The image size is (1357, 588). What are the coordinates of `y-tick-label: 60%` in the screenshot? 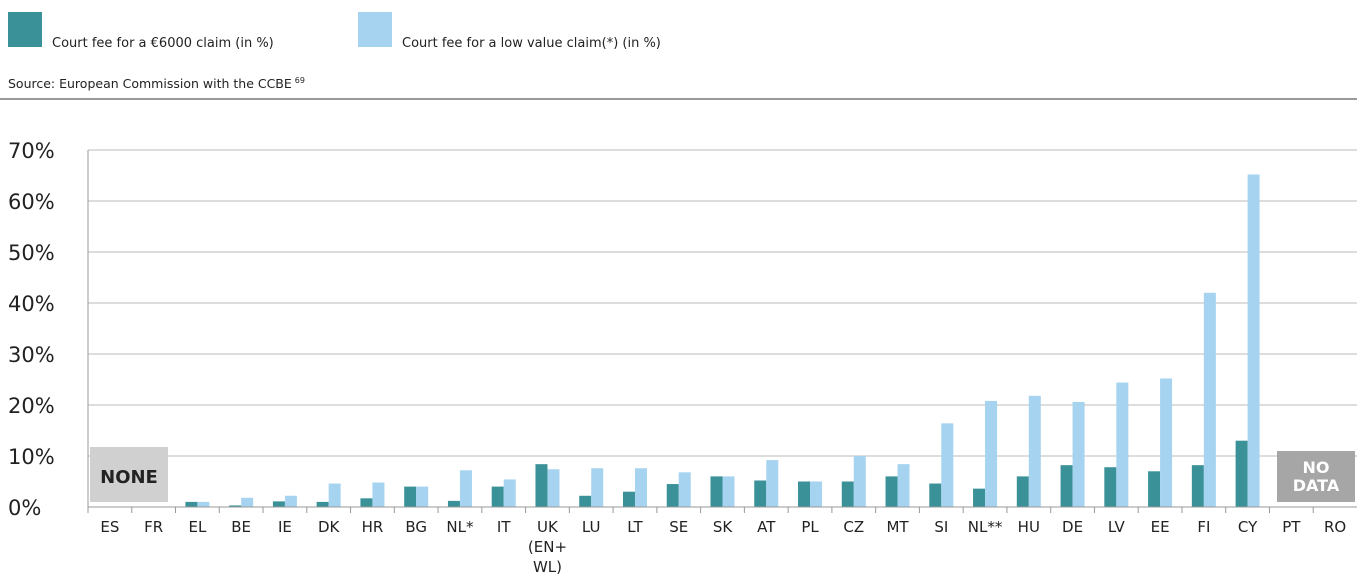 It's located at (31, 202).